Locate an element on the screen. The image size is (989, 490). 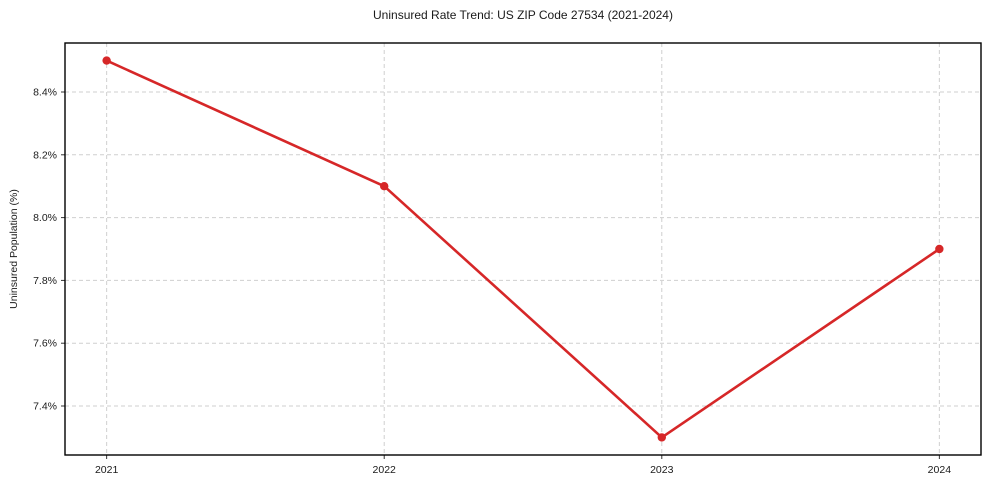
x-tick-label: 2024 is located at coordinates (940, 470).